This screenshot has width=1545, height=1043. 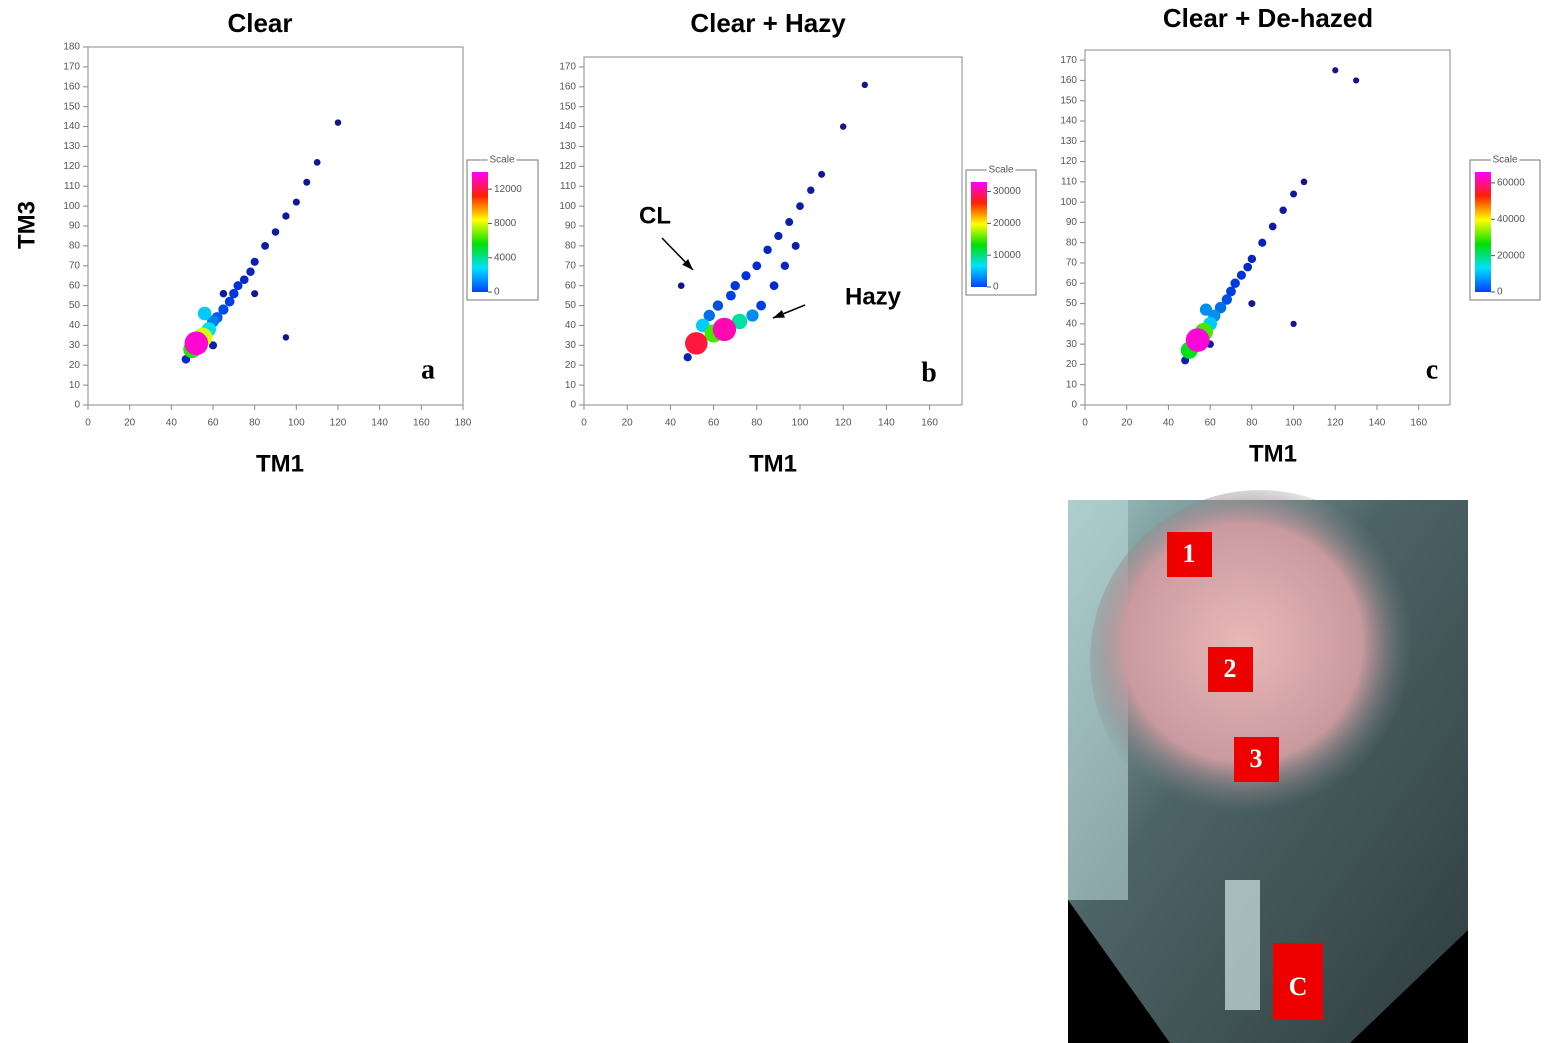 I want to click on y-tick-label: 150, so click(x=567, y=106).